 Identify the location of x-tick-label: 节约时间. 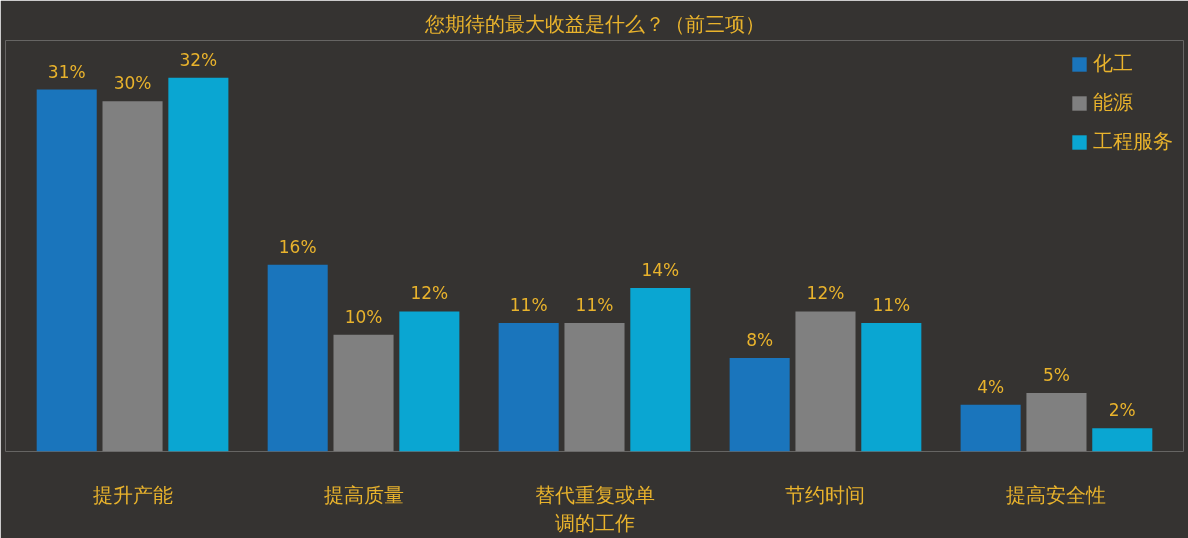
(825, 494).